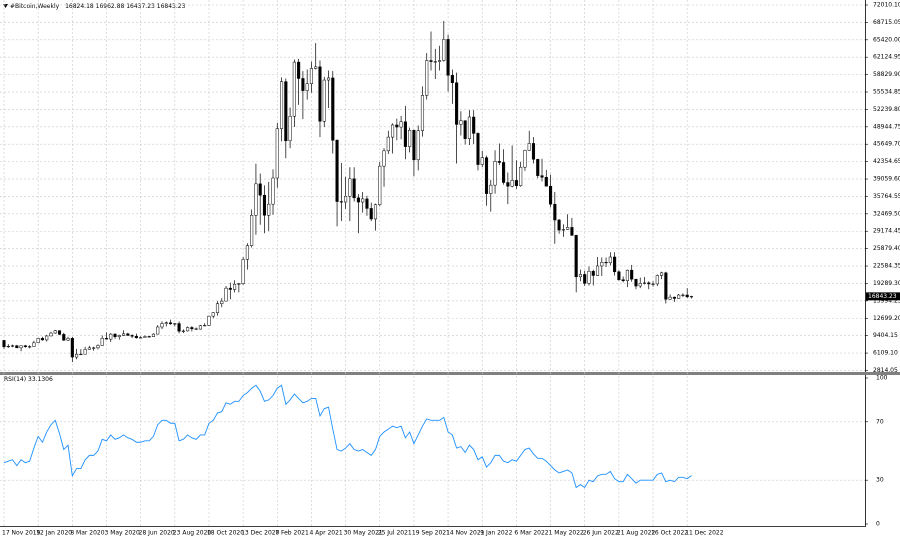 The image size is (900, 539). What do you see at coordinates (886, 196) in the screenshot?
I see `y-tick-label: 35764.55` at bounding box center [886, 196].